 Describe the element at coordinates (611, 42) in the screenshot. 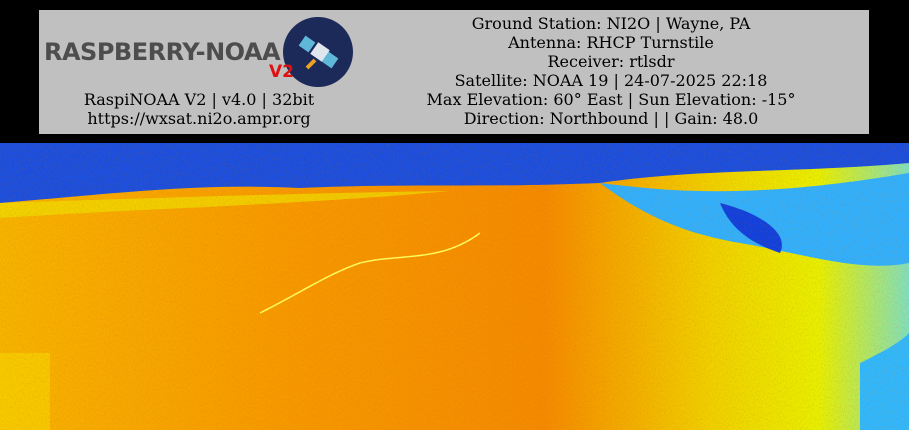

I see `pass-info-line: Antenna: RHCP Turnstile` at that location.